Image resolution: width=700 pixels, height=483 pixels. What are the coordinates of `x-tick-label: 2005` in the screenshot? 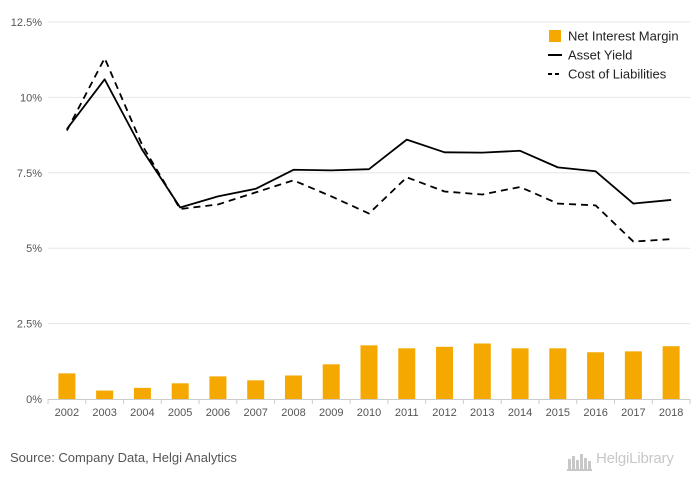 It's located at (180, 413).